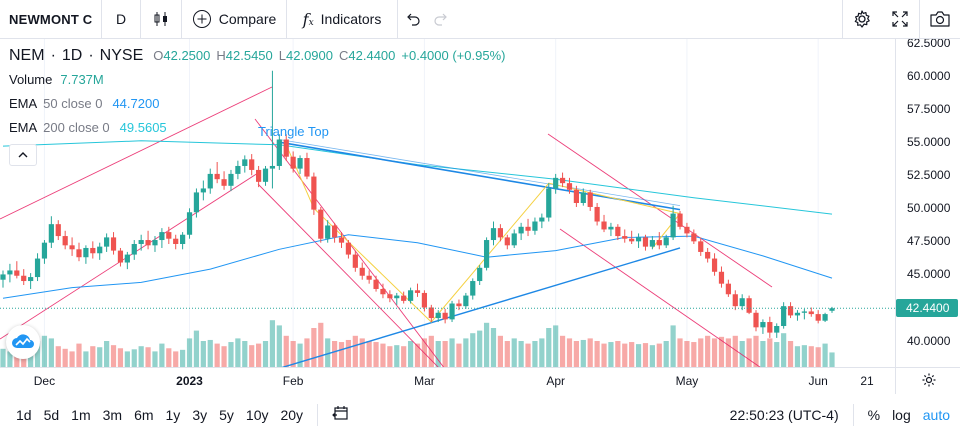 The height and width of the screenshot is (433, 960). What do you see at coordinates (136, 103) in the screenshot?
I see `ema50-value: 44.7200` at bounding box center [136, 103].